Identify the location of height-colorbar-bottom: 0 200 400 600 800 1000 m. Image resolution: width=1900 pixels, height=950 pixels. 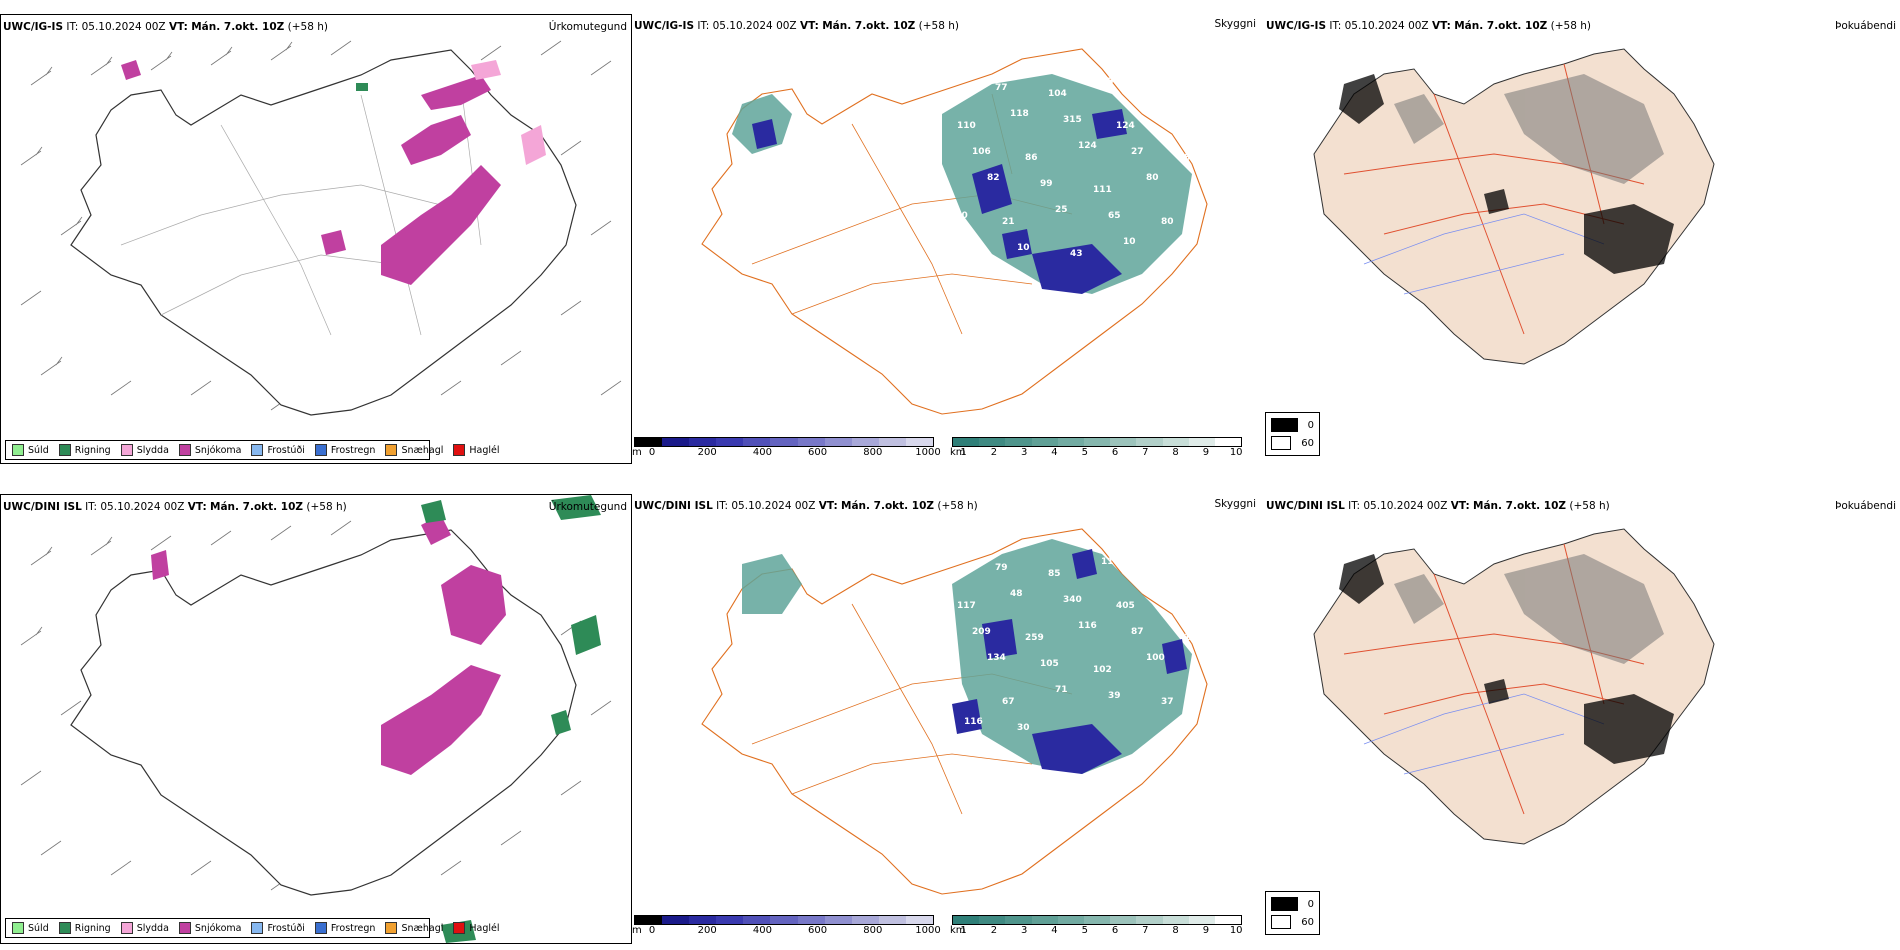
(786, 926).